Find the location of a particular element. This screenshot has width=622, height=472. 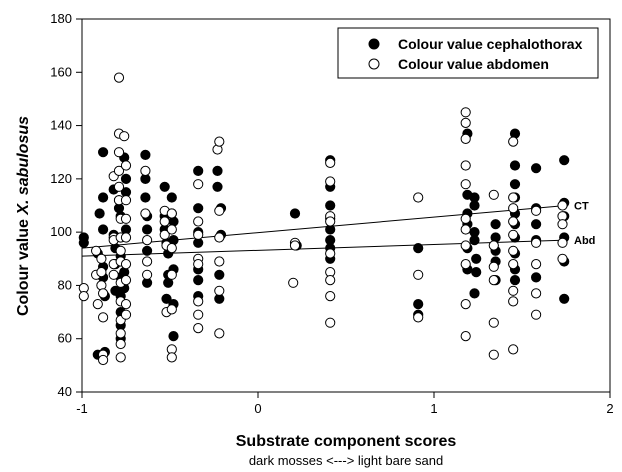

x-axis-ticks: -1 0 1 2 is located at coordinates (345, 404).